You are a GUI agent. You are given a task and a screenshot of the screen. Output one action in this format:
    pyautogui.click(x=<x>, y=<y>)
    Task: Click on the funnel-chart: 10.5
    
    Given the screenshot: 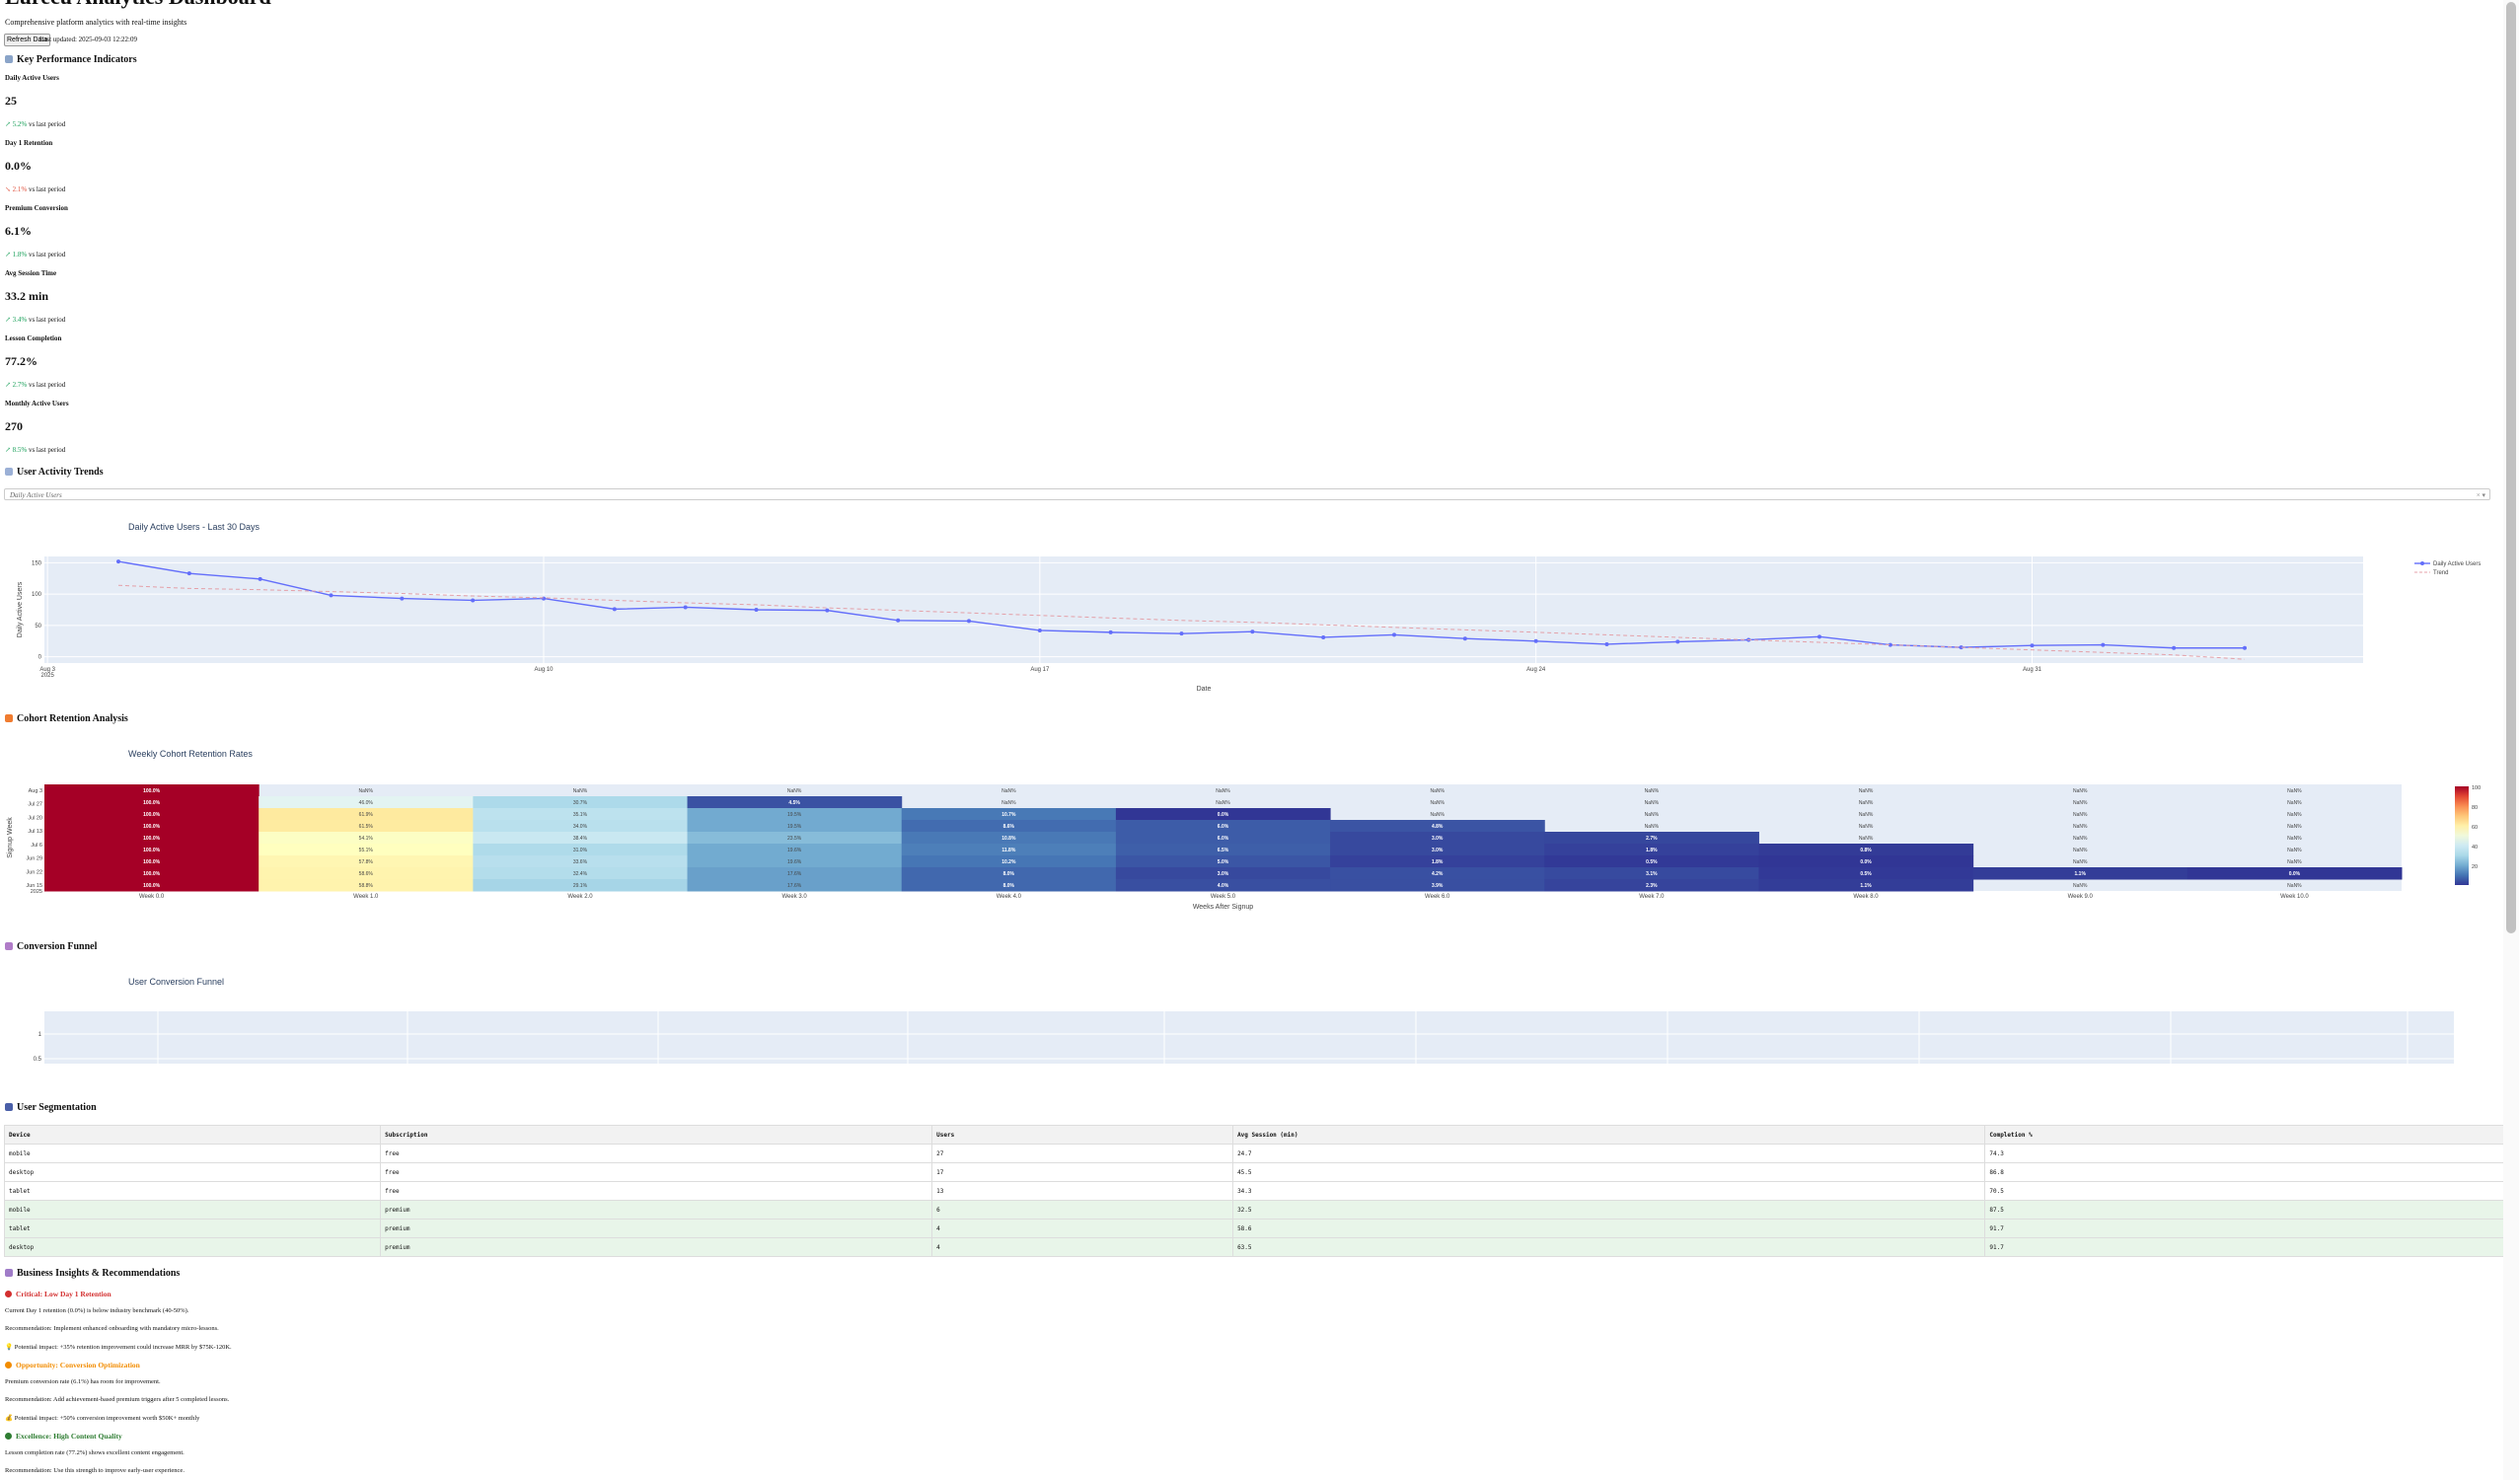 What is the action you would take?
    pyautogui.click(x=1260, y=1036)
    